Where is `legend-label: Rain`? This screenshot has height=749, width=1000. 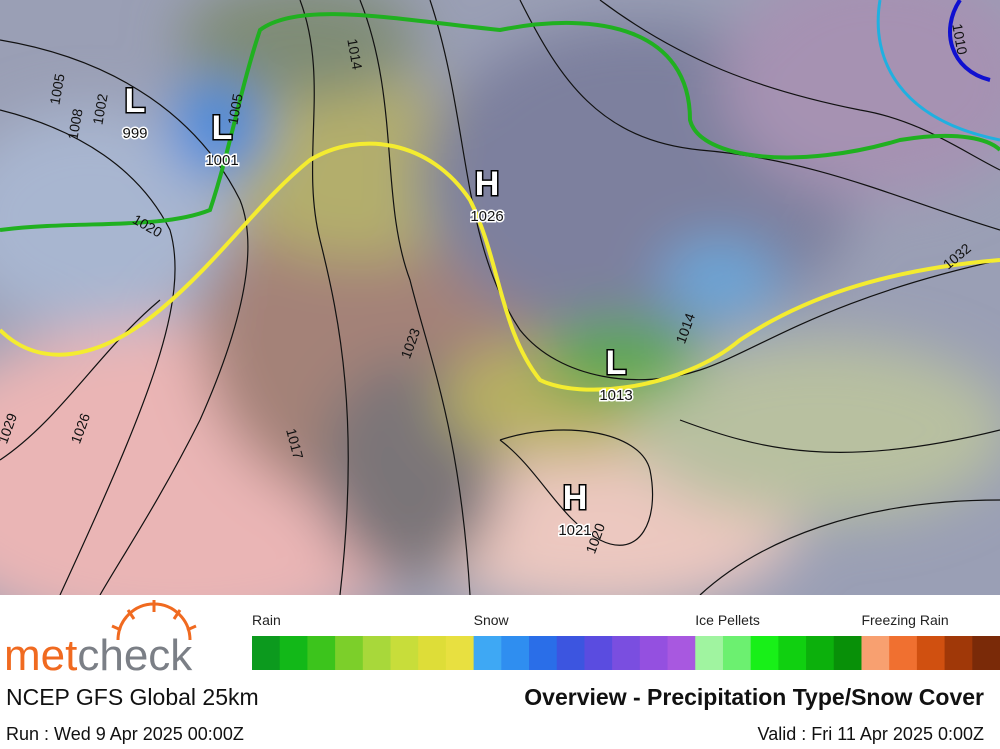
legend-label: Rain is located at coordinates (266, 620).